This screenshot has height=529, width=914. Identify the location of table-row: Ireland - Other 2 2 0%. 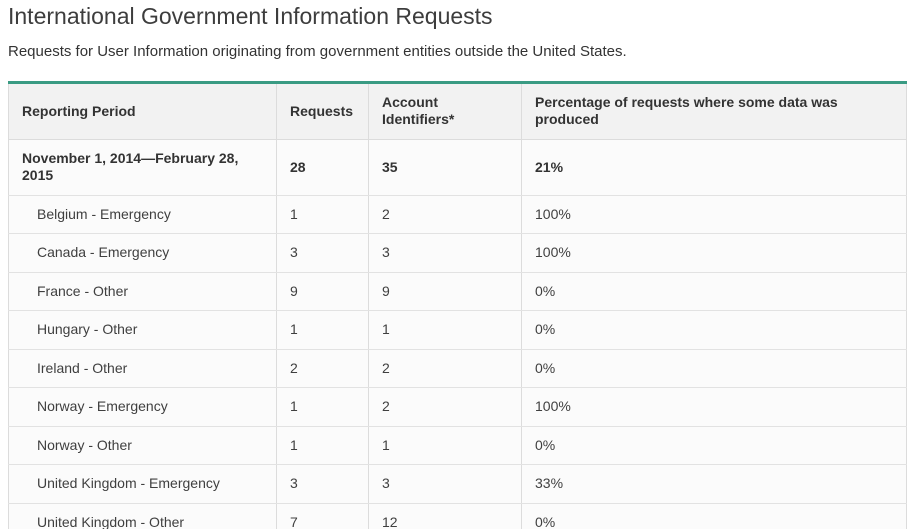
(457, 368).